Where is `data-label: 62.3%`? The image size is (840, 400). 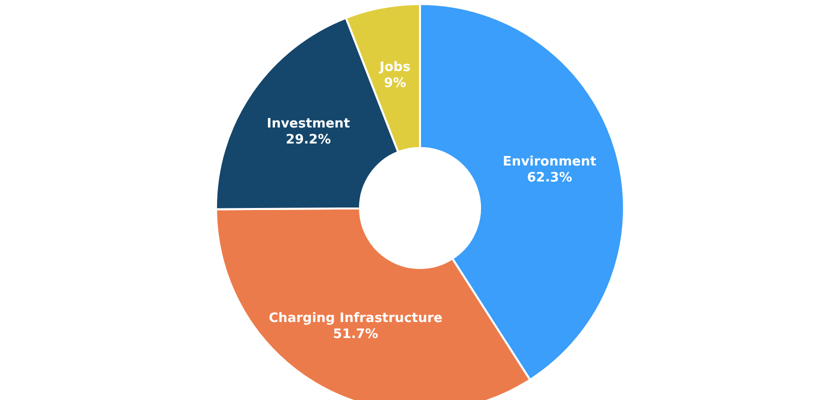 data-label: 62.3% is located at coordinates (549, 178).